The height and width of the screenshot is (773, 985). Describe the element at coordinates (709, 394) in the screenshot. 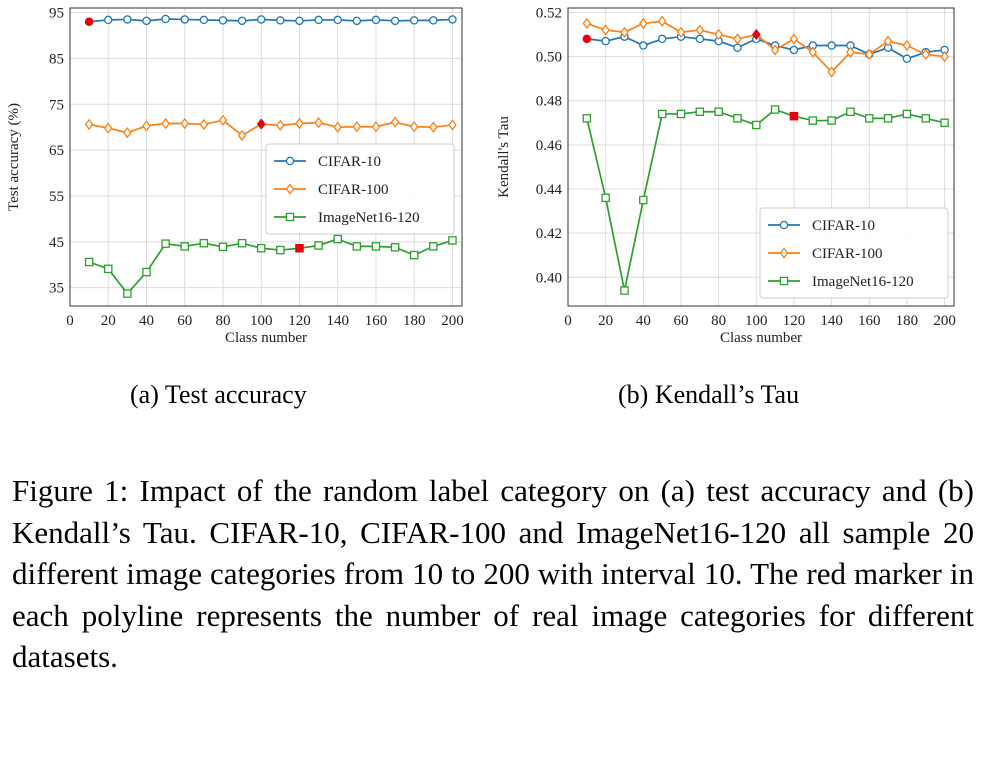

I see `sub-caption-b: (b) Kendall’s Tau` at that location.